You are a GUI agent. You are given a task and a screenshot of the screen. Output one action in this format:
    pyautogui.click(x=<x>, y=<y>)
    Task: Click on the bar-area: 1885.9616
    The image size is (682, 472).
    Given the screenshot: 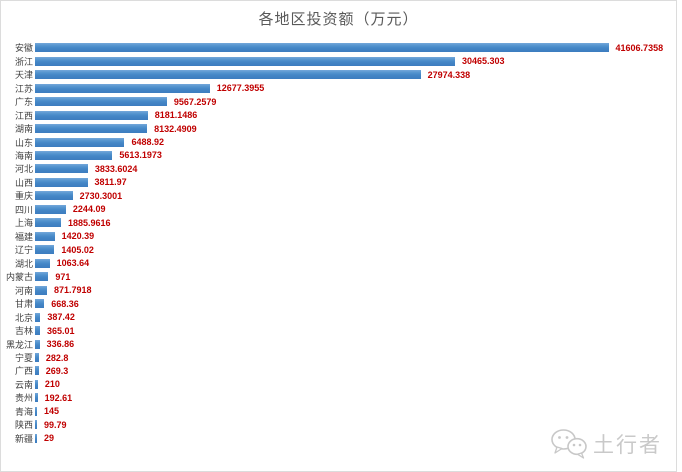 What is the action you would take?
    pyautogui.click(x=355, y=222)
    